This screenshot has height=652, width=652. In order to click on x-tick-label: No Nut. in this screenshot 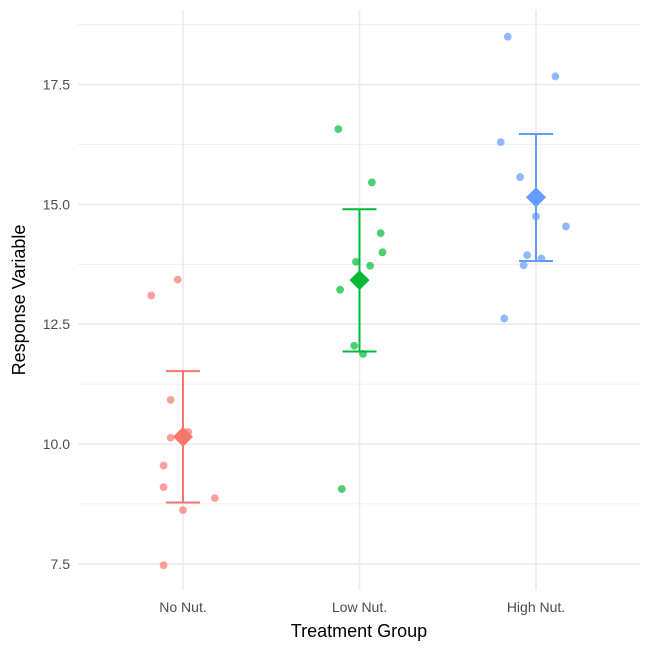, I will do `click(182, 607)`.